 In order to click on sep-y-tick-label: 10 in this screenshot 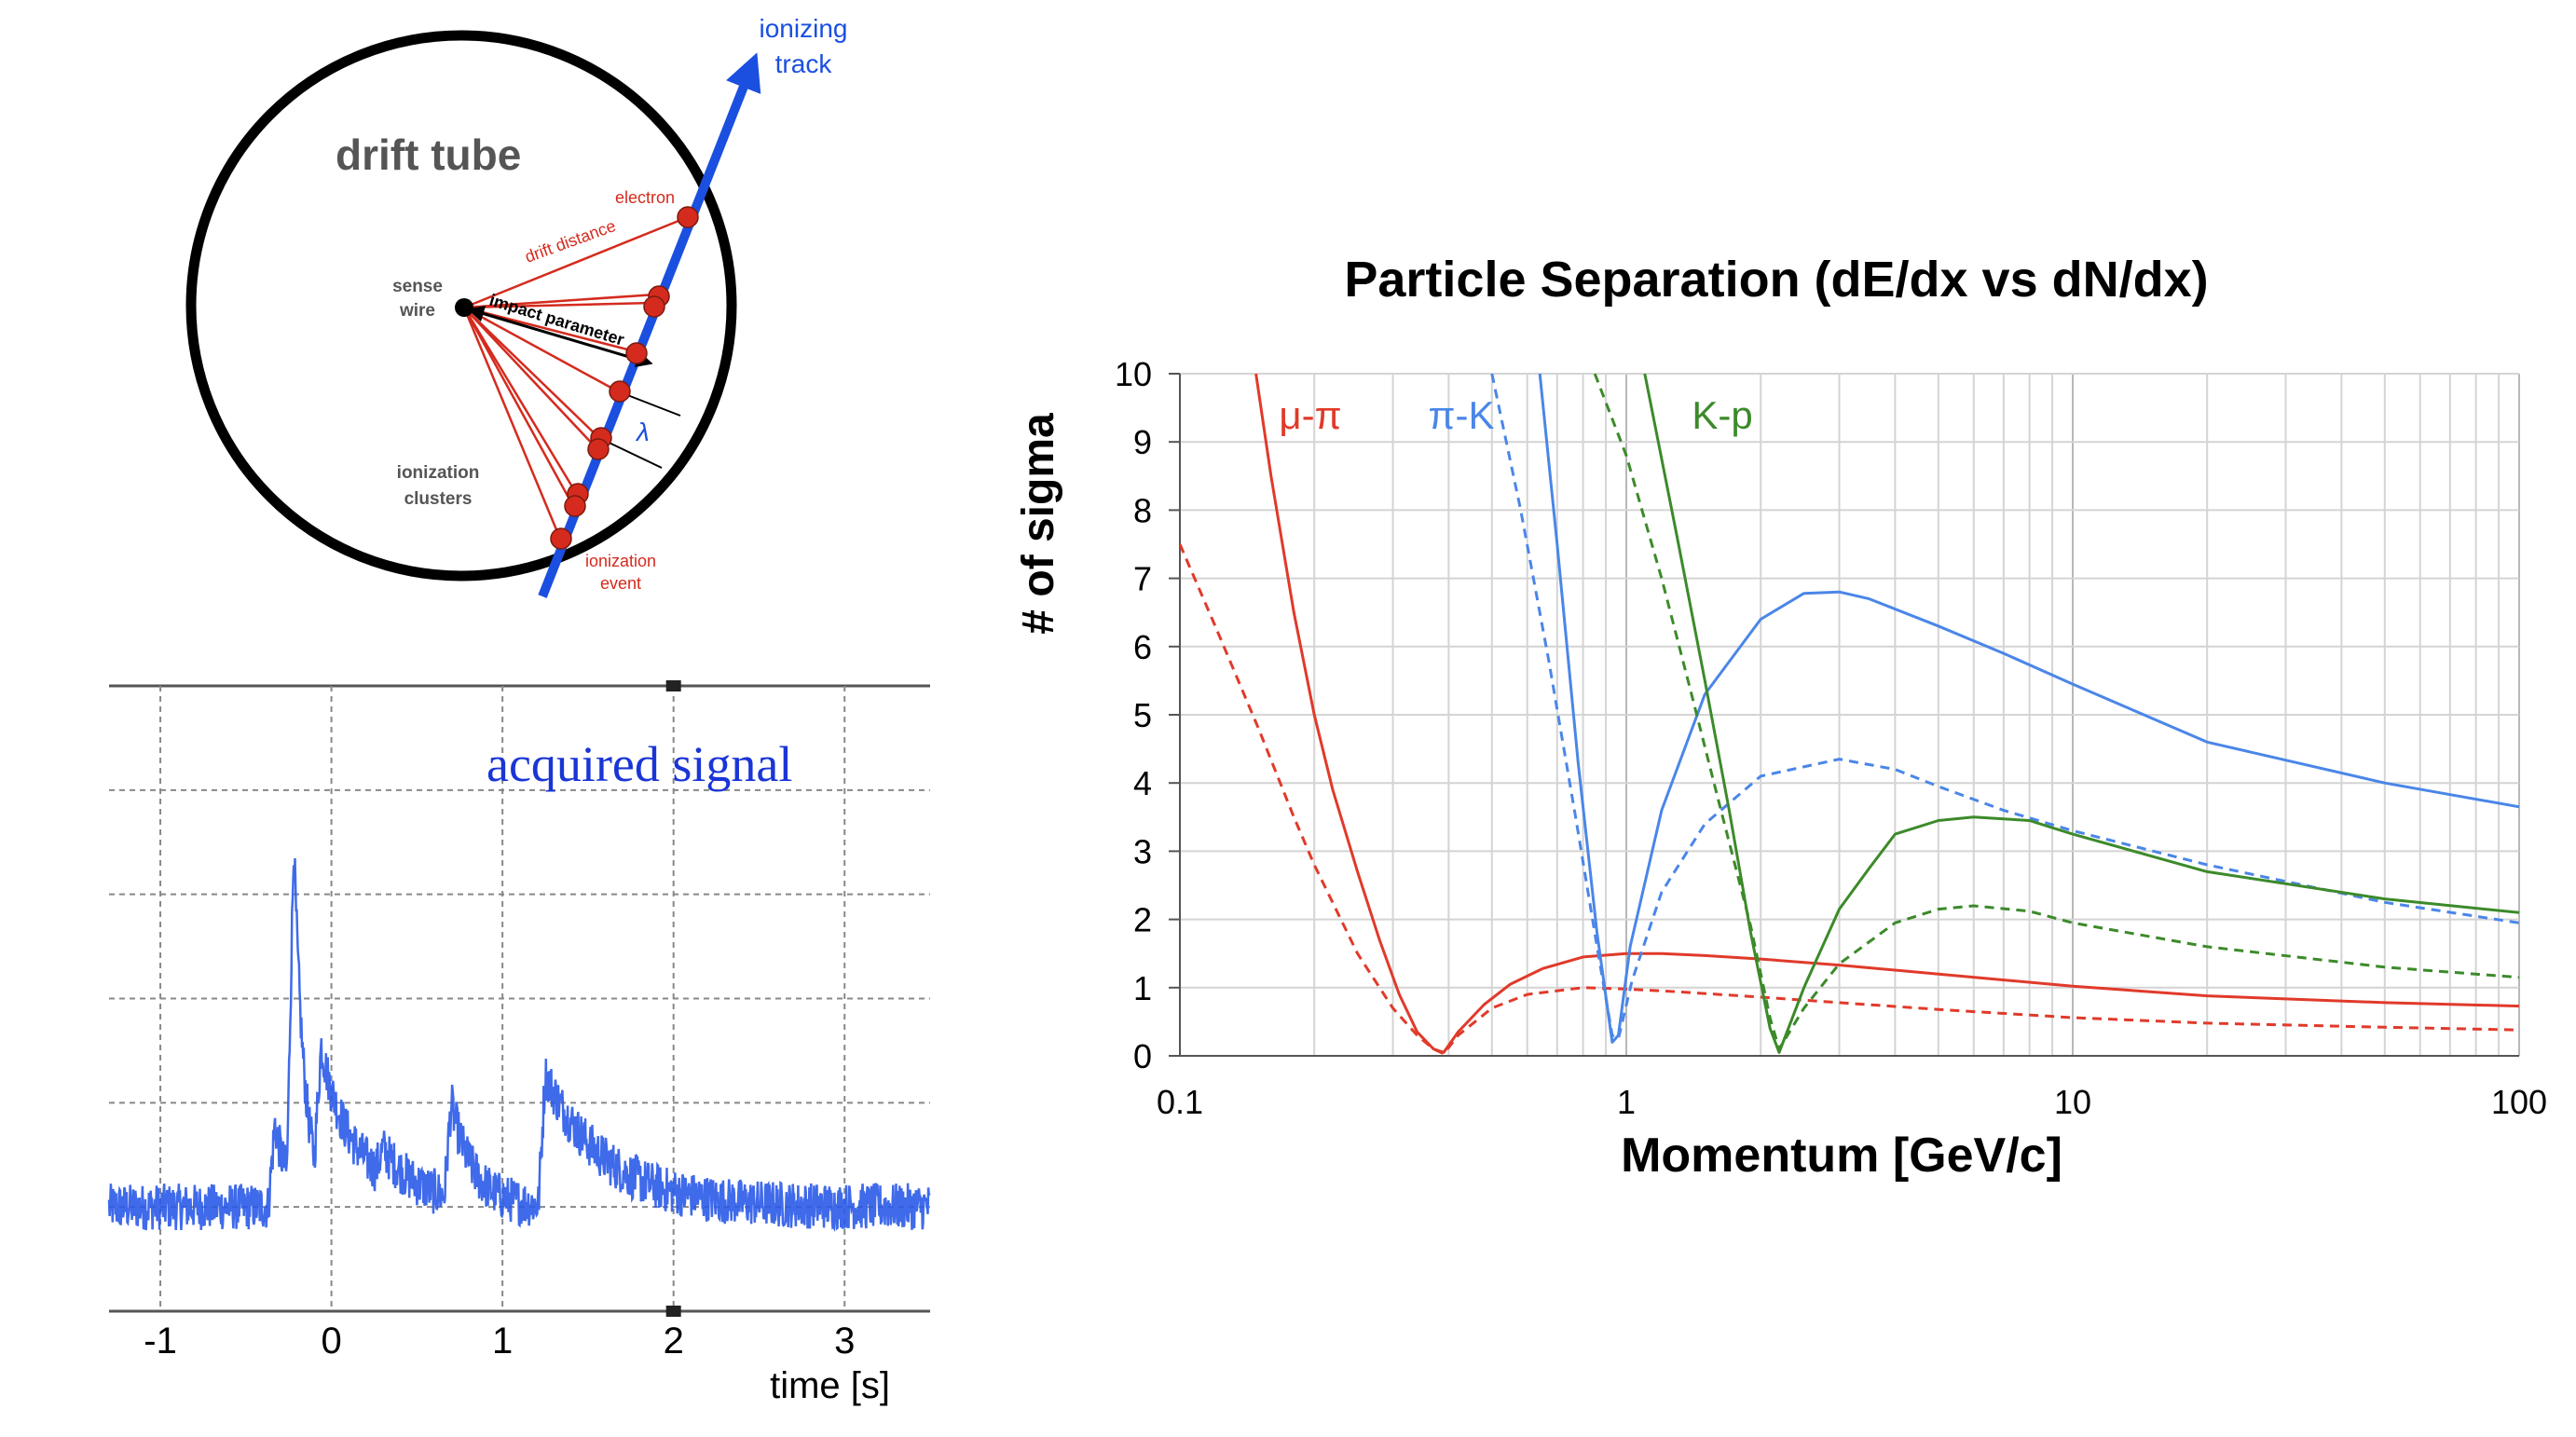, I will do `click(1133, 374)`.